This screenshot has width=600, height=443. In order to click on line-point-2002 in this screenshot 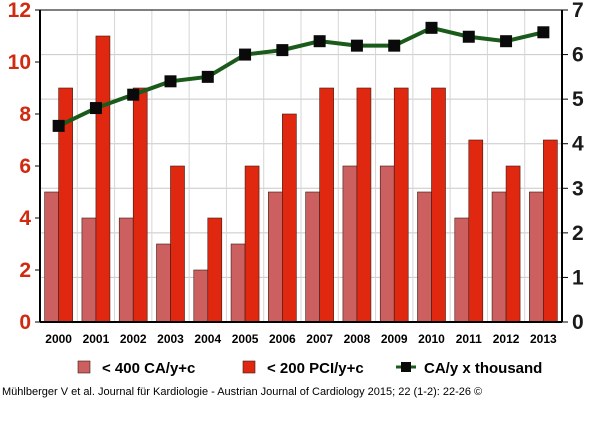, I will do `click(133, 94)`.